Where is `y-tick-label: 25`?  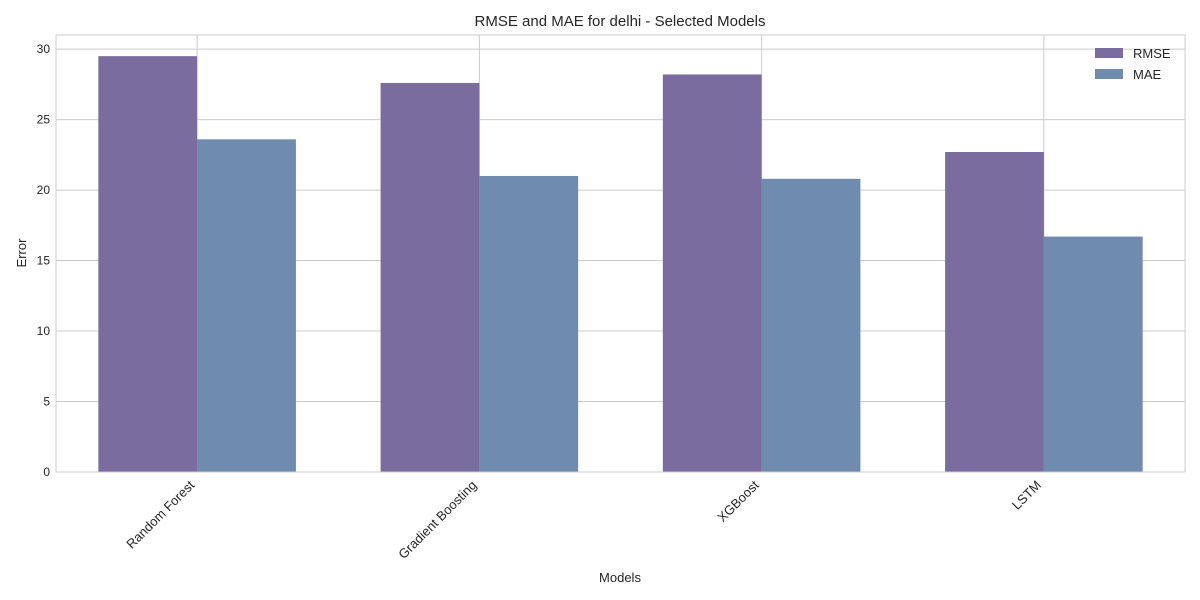 y-tick-label: 25 is located at coordinates (44, 120).